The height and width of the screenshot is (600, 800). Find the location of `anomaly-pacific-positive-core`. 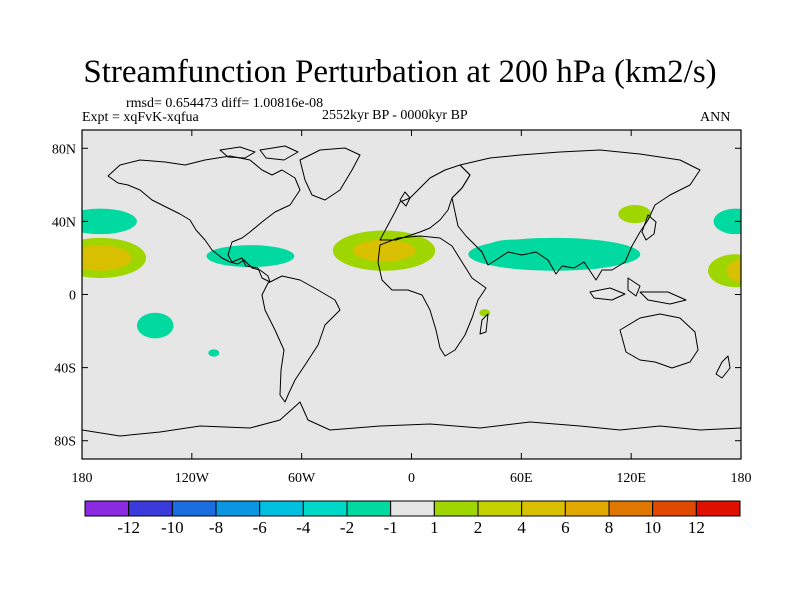

anomaly-pacific-positive-core is located at coordinates (107, 258).